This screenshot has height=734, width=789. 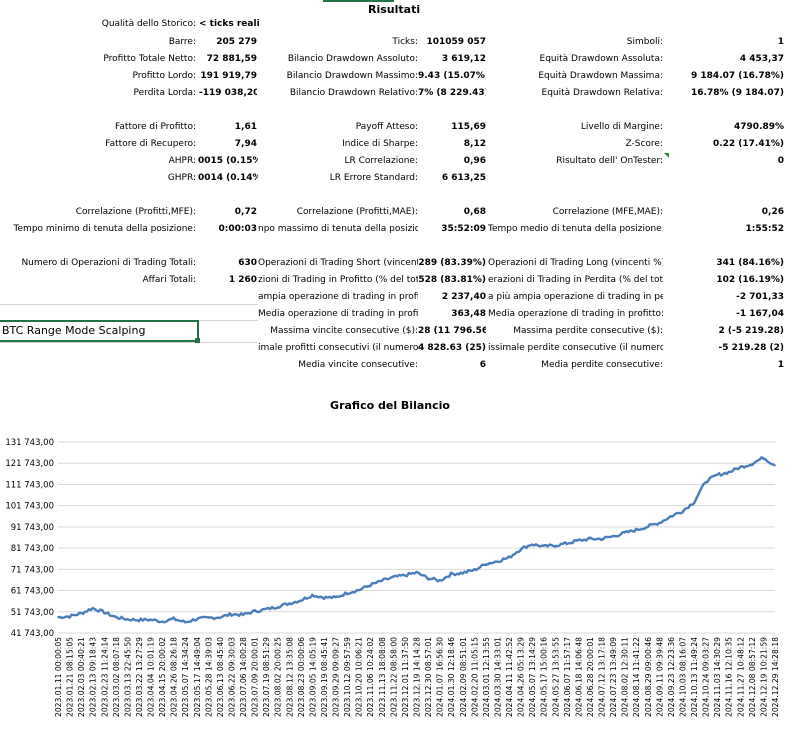 What do you see at coordinates (575, 314) in the screenshot?
I see `avg-loss-label: Media operazione di trading in profitto:` at bounding box center [575, 314].